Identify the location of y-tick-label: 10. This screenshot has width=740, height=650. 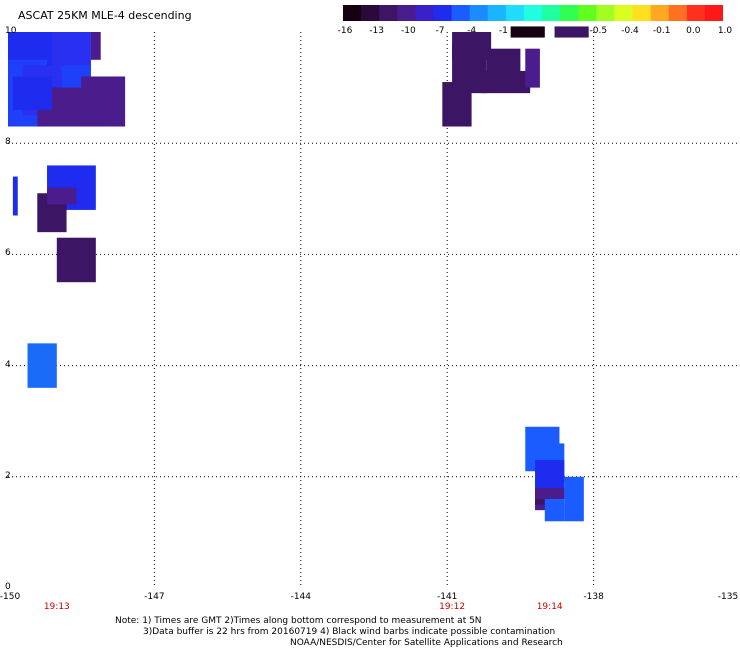
(11, 31).